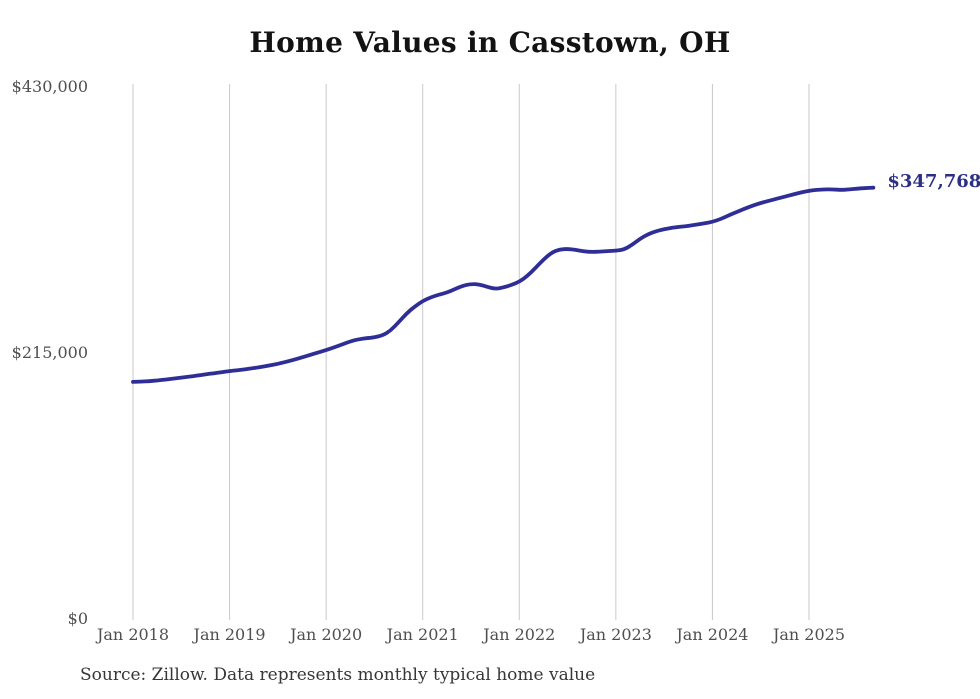  I want to click on chart-title: Home Values in Casstown, OH, so click(490, 42).